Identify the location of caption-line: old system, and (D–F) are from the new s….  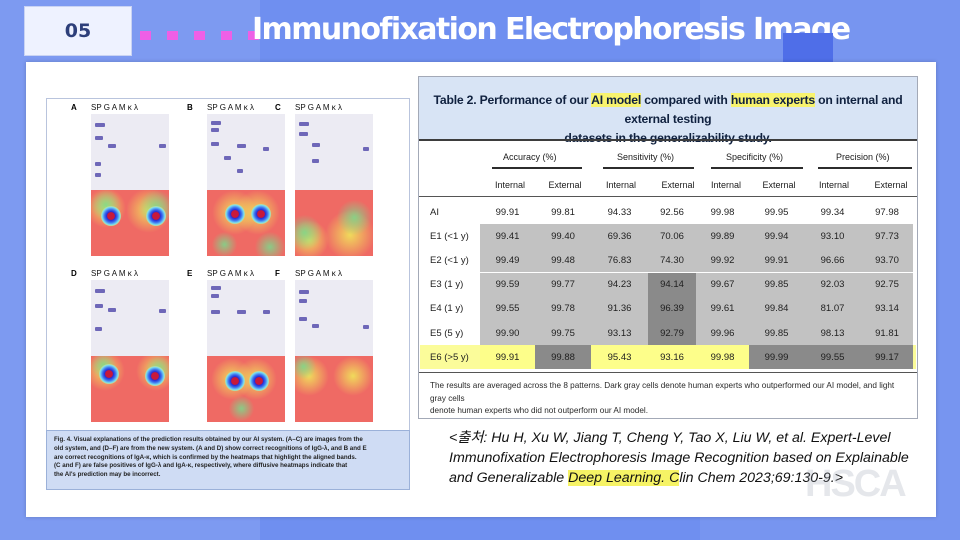
(210, 448).